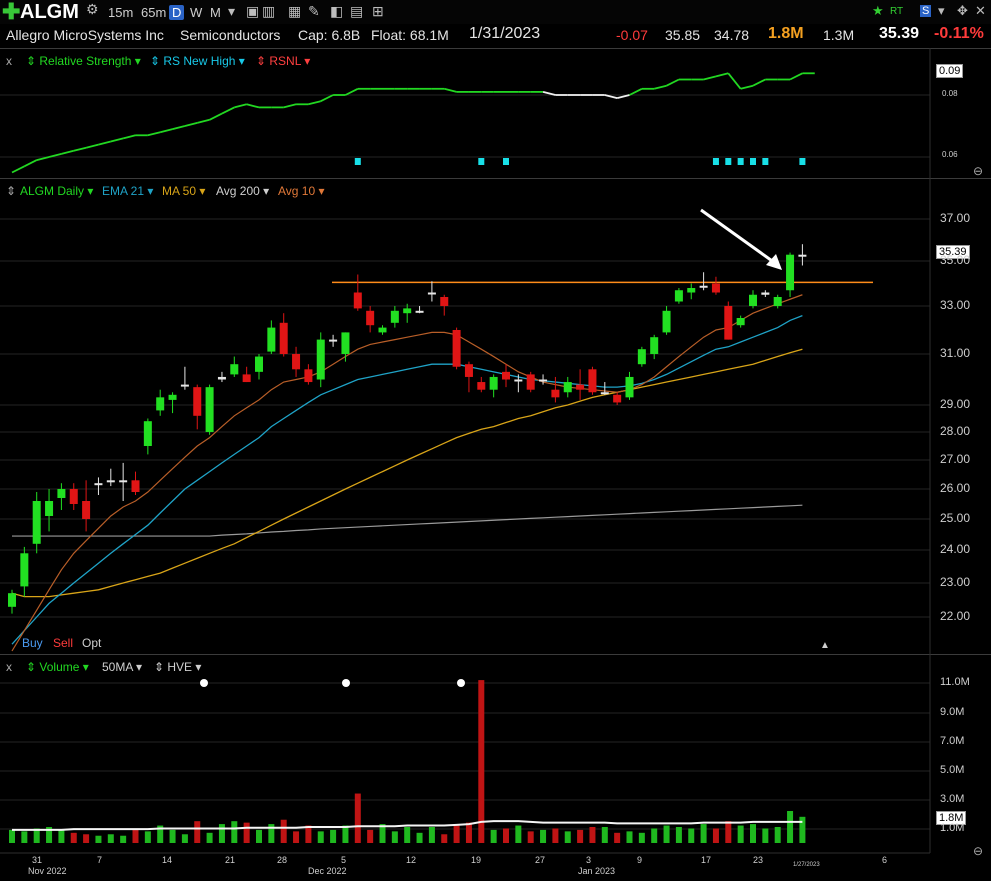 Image resolution: width=991 pixels, height=881 pixels. What do you see at coordinates (243, 191) in the screenshot?
I see `avg200-legend: Avg 200 ▾` at bounding box center [243, 191].